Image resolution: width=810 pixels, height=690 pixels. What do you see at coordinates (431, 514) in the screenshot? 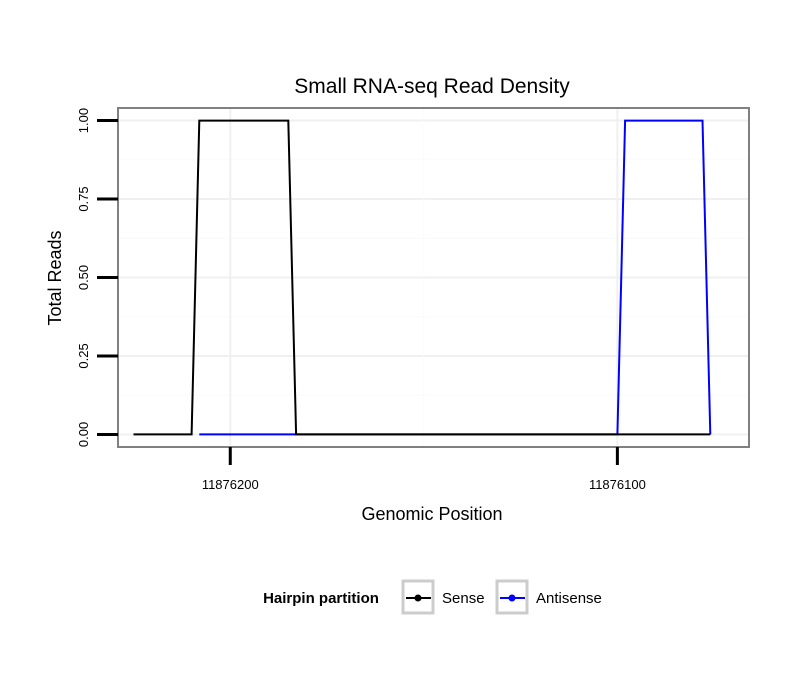
I see `x-axis-label: Genomic Position` at bounding box center [431, 514].